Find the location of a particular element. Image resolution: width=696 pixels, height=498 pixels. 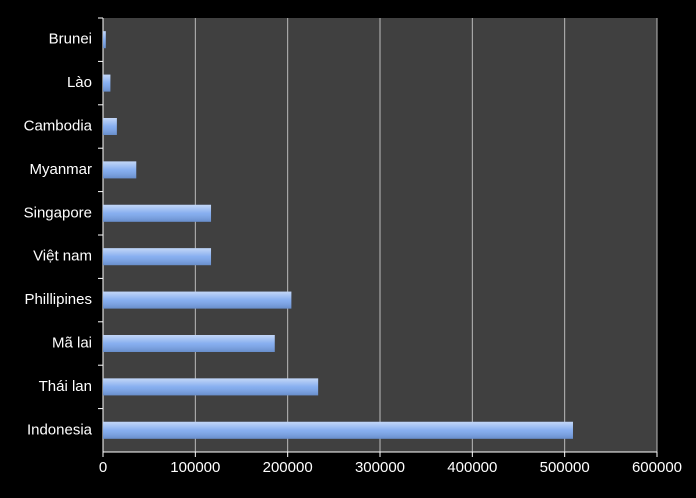

y-tick-label: Indonesia is located at coordinates (60, 429).